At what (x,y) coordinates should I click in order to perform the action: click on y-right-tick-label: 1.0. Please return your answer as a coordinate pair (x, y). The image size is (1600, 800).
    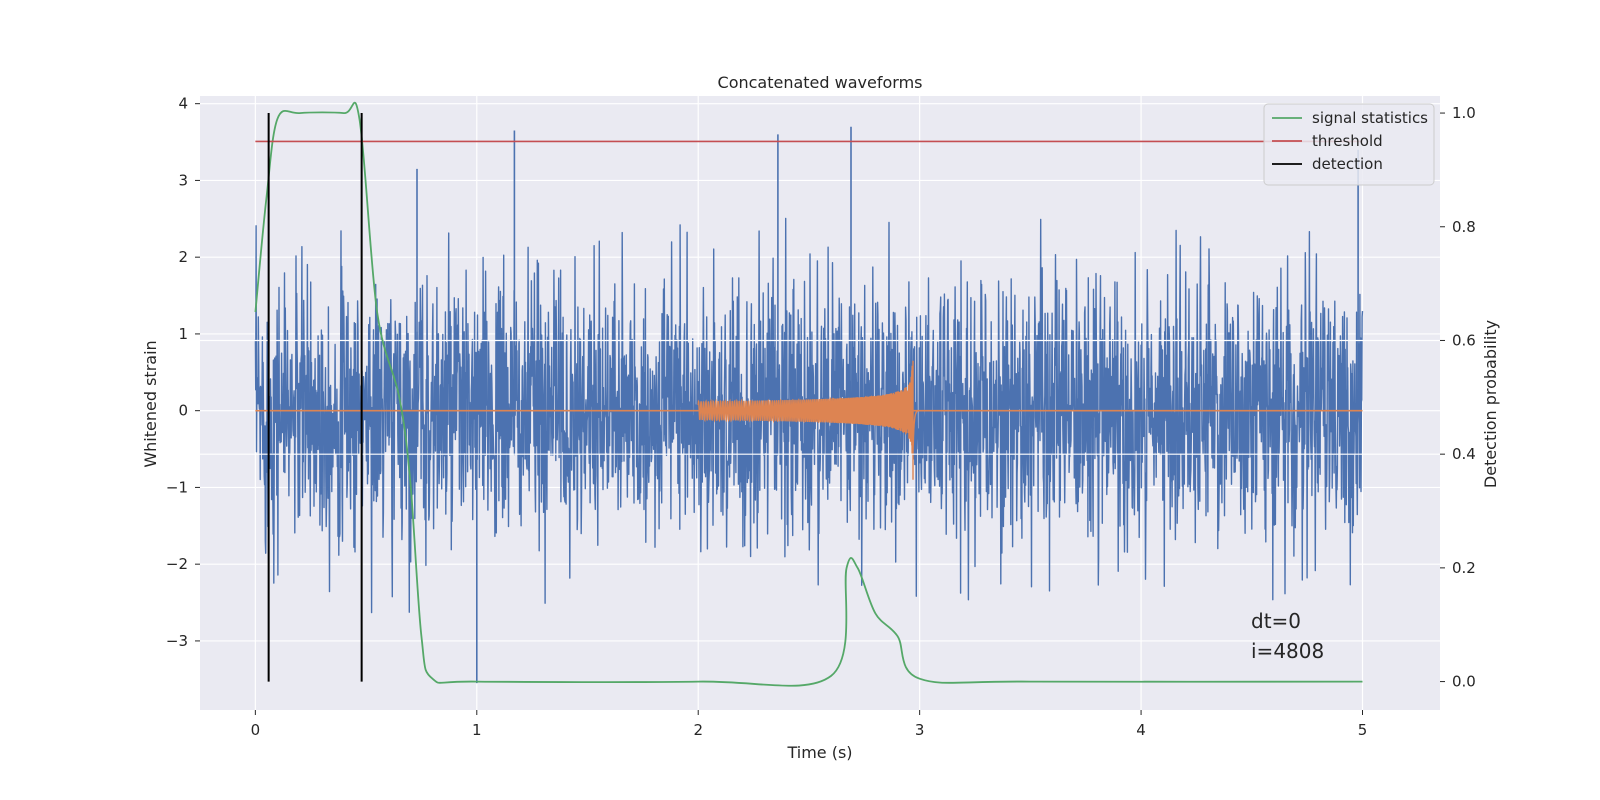
    Looking at the image, I should click on (1464, 113).